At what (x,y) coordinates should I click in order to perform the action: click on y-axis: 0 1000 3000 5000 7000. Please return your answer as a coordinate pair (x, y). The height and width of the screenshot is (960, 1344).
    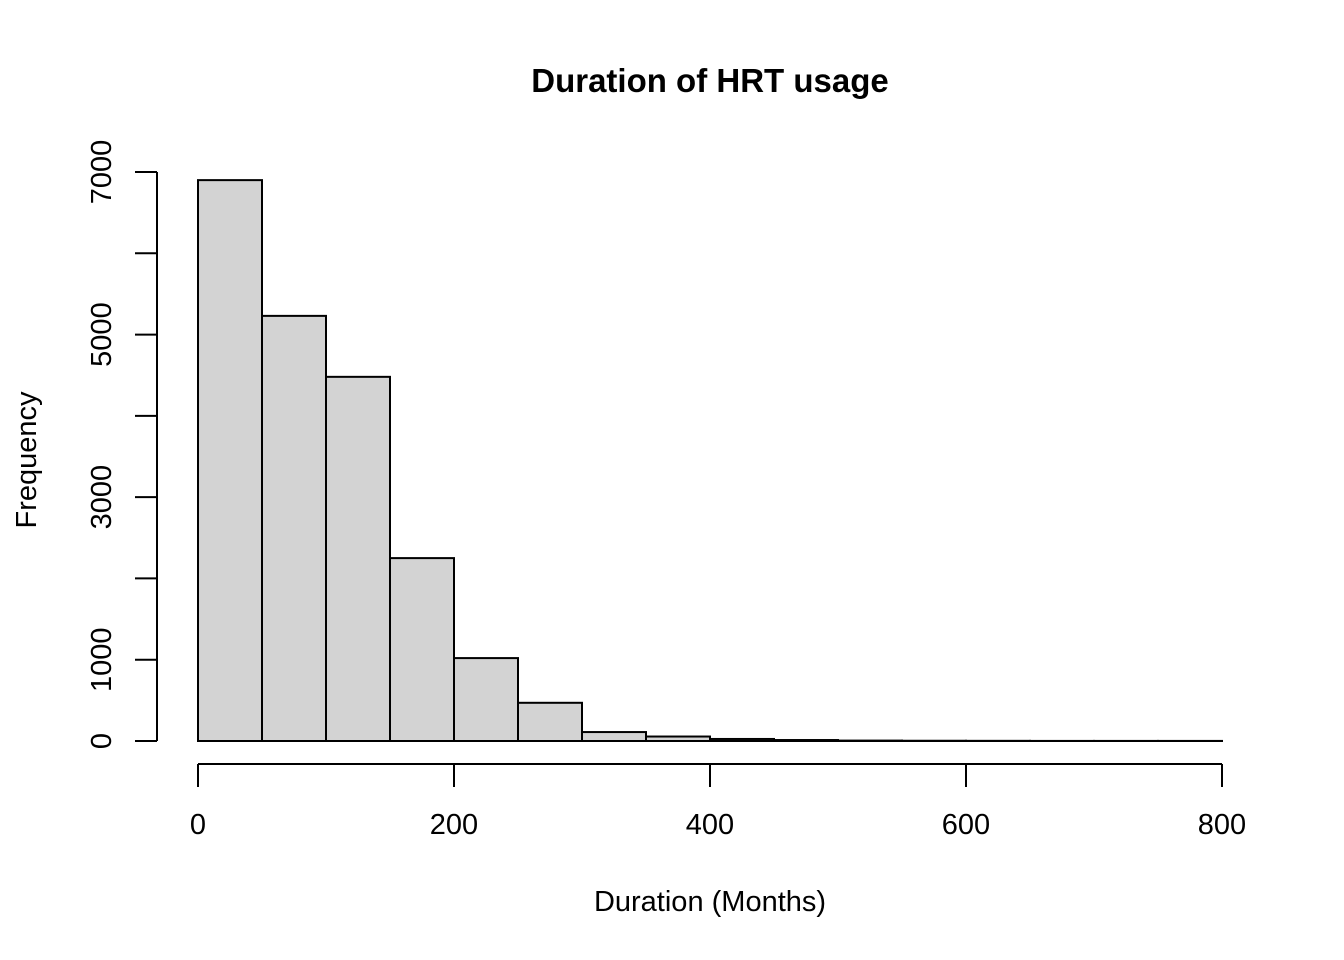
    Looking at the image, I should click on (122, 444).